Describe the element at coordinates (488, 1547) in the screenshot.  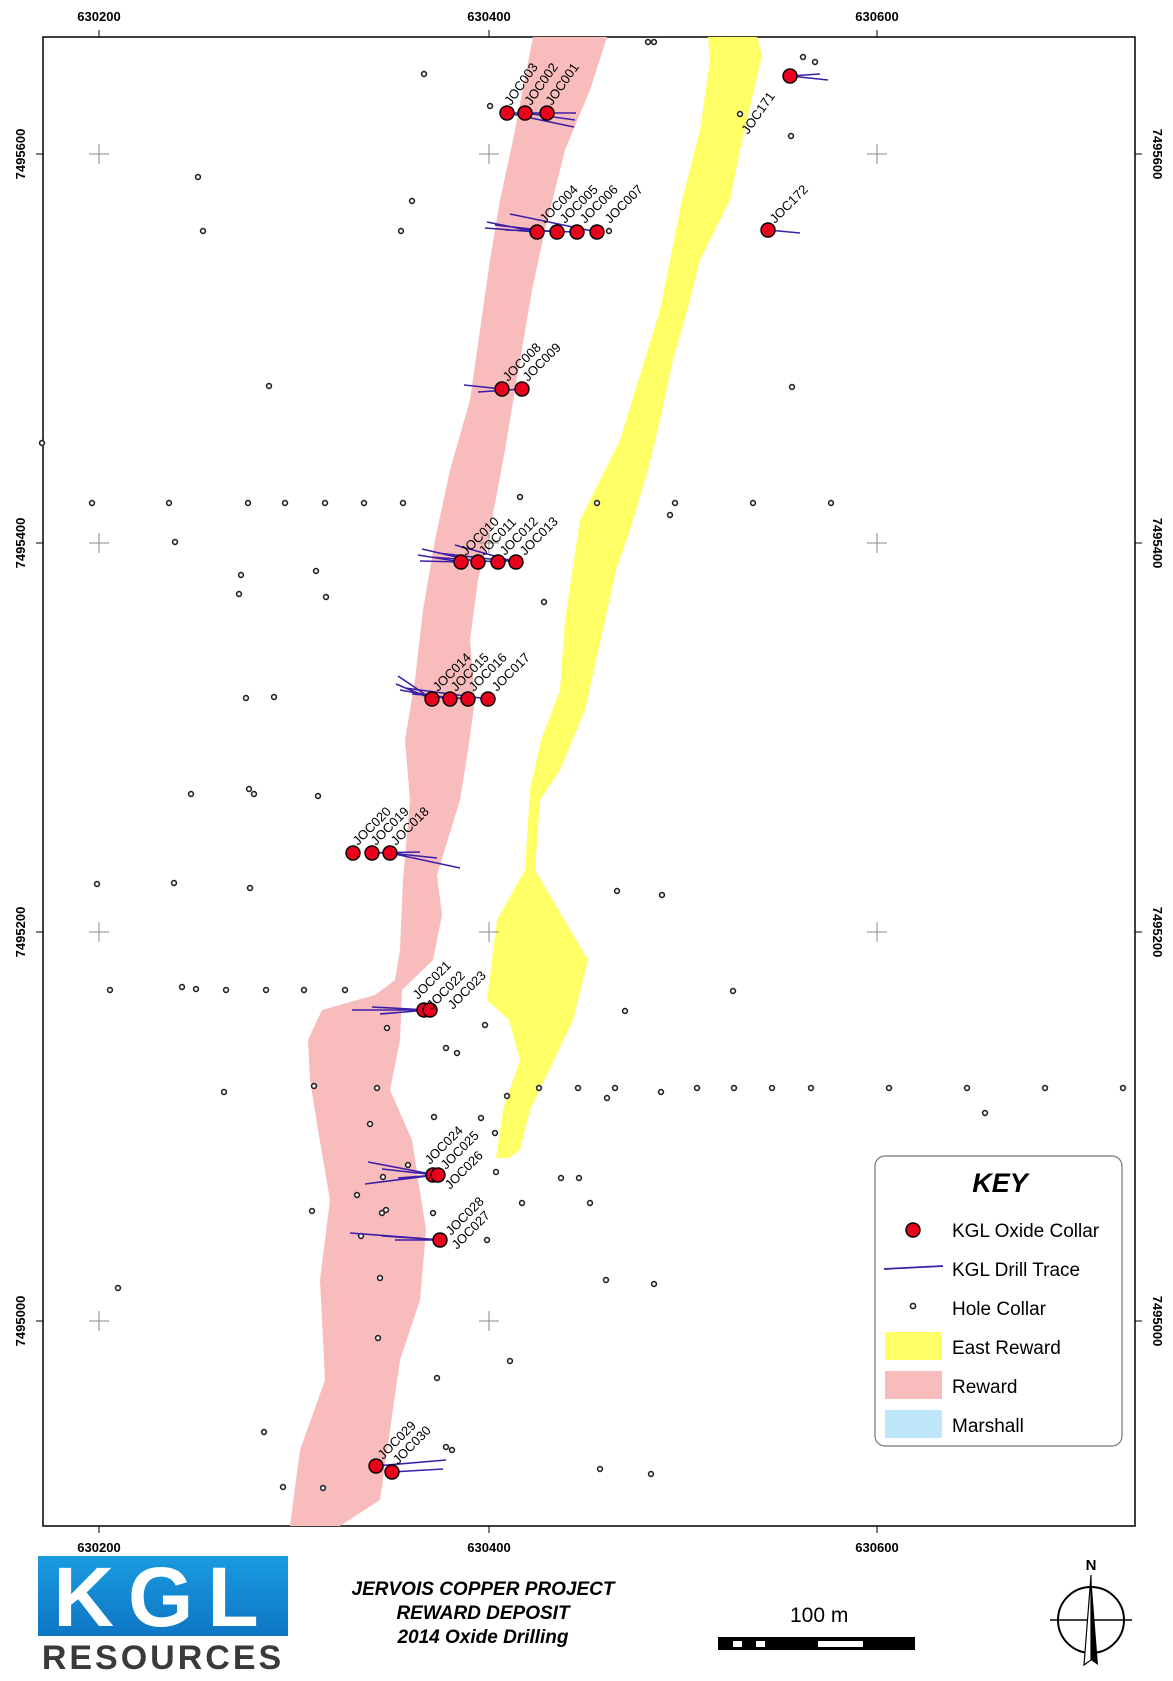
I see `x-tick-bottom-2: 630400` at that location.